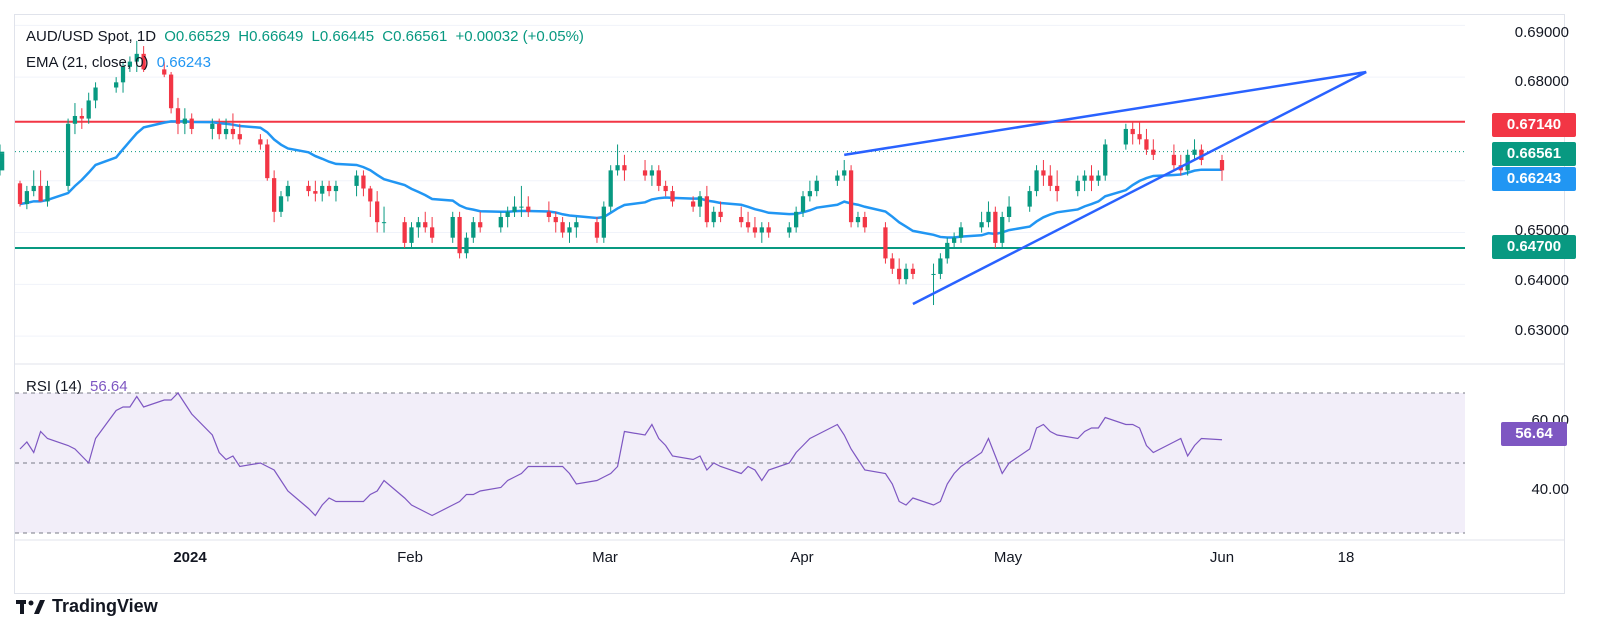 This screenshot has height=644, width=1601. What do you see at coordinates (105, 606) in the screenshot?
I see `brand-name: TradingView` at bounding box center [105, 606].